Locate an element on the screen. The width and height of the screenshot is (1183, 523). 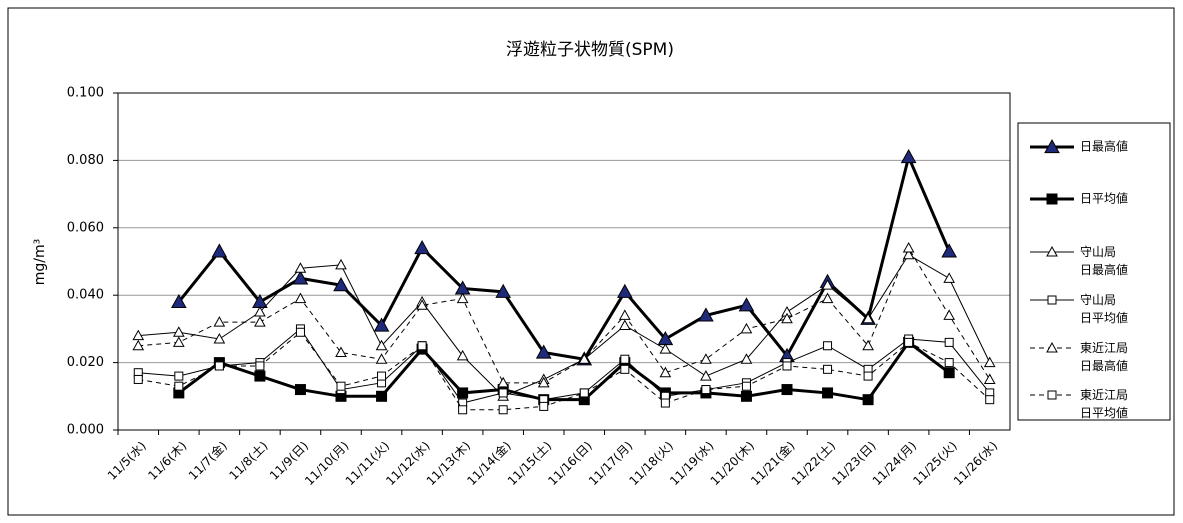
legend-box is located at coordinates (1094, 271).